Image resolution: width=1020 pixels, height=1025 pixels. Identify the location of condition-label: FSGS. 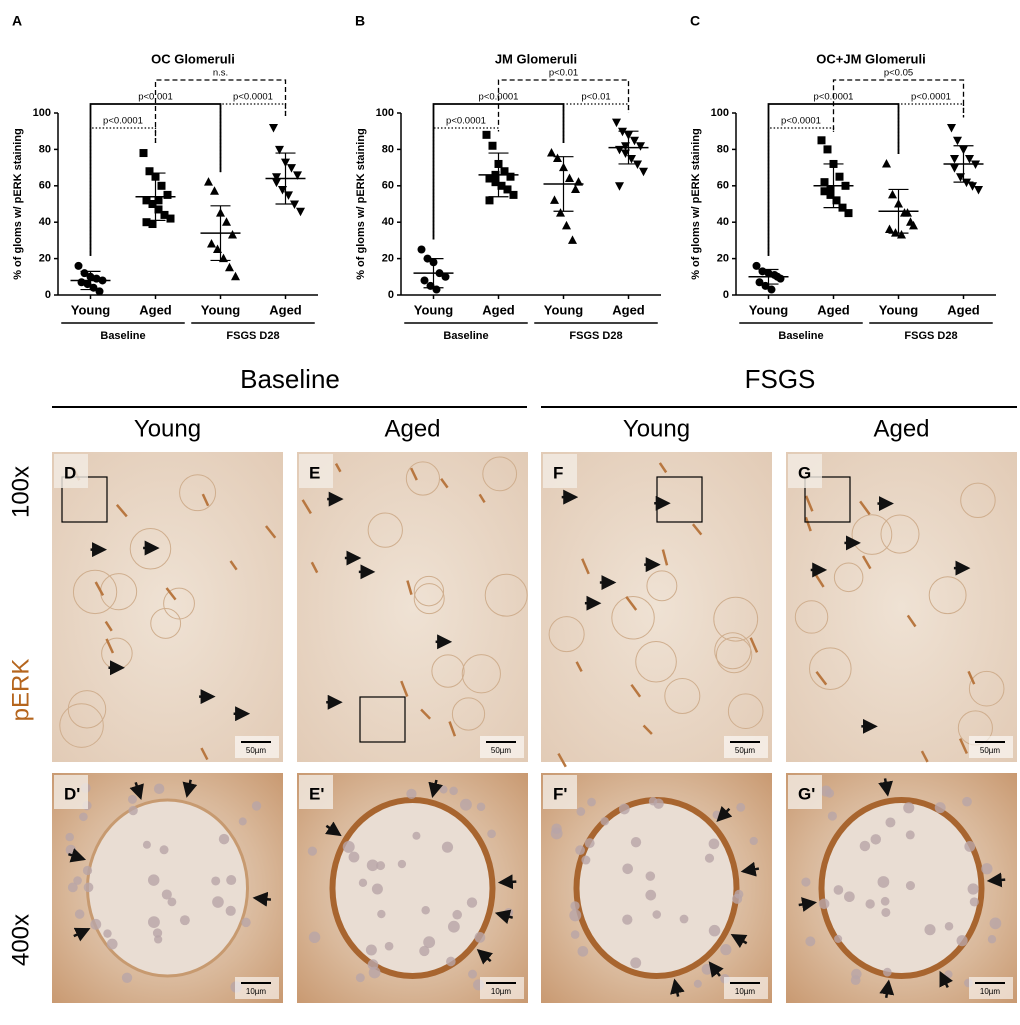
(780, 379).